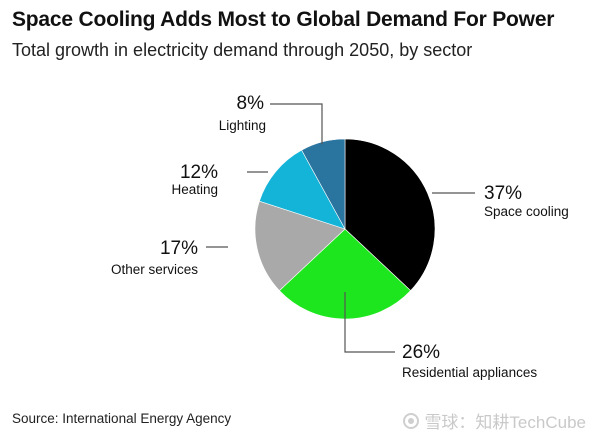  Describe the element at coordinates (469, 372) in the screenshot. I see `slice-category-label: Residential appliances` at that location.